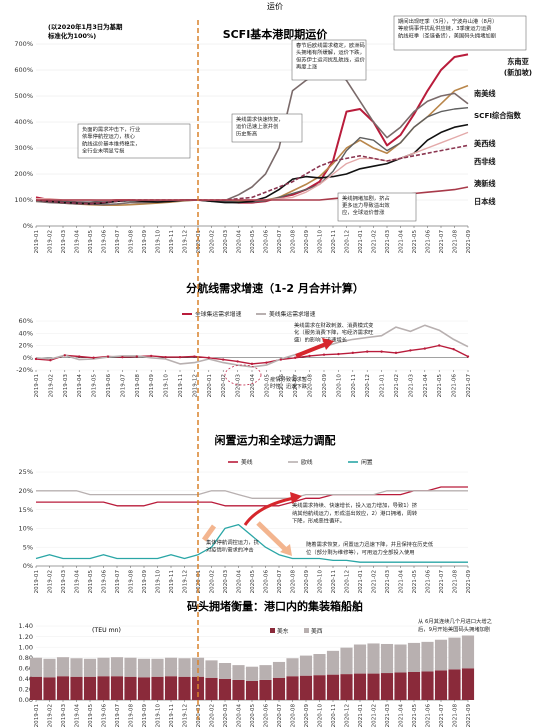  What do you see at coordinates (388, 582) in the screenshot?
I see `chart3-xtick: 2021-03` at bounding box center [388, 582].